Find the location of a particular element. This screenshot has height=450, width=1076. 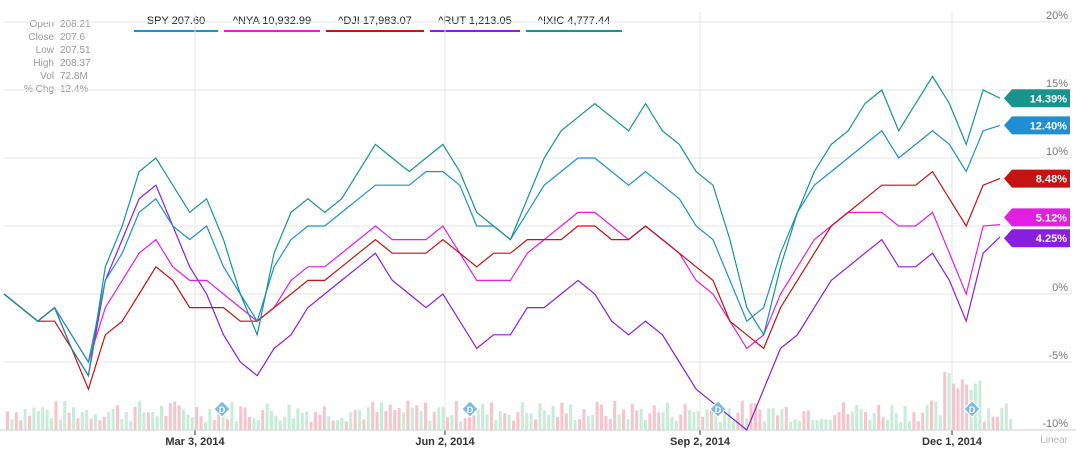

legend-item-rut: ^RUT 1,213.05 is located at coordinates (475, 23).